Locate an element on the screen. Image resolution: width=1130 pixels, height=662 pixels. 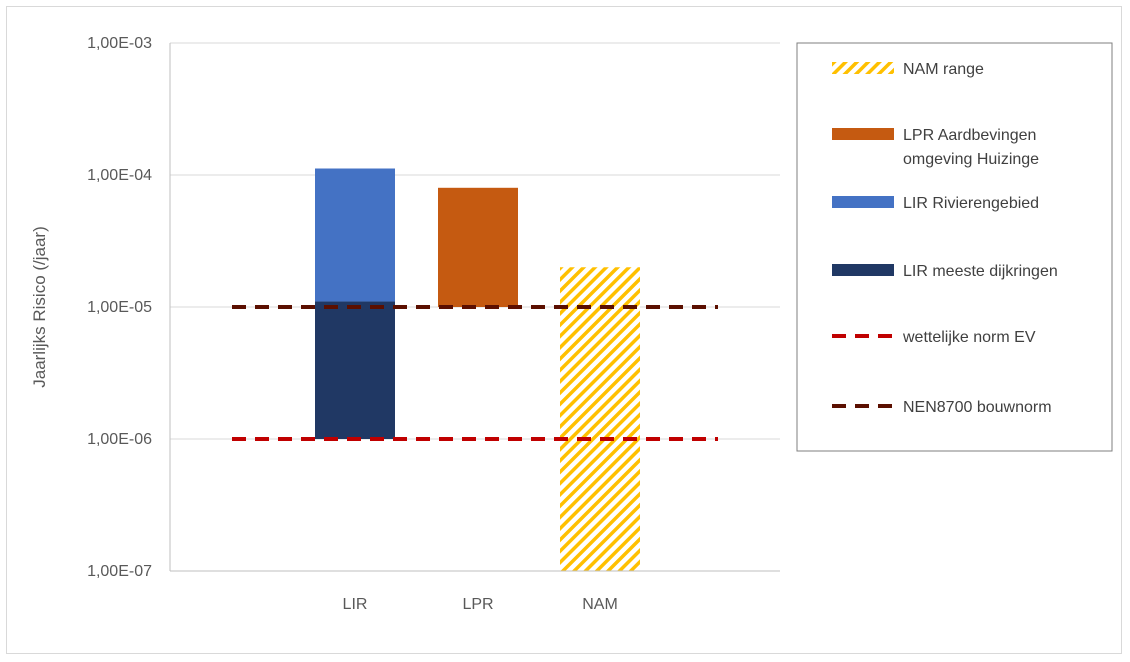
legend-label: NEN8700 bouwnorm is located at coordinates (977, 407).